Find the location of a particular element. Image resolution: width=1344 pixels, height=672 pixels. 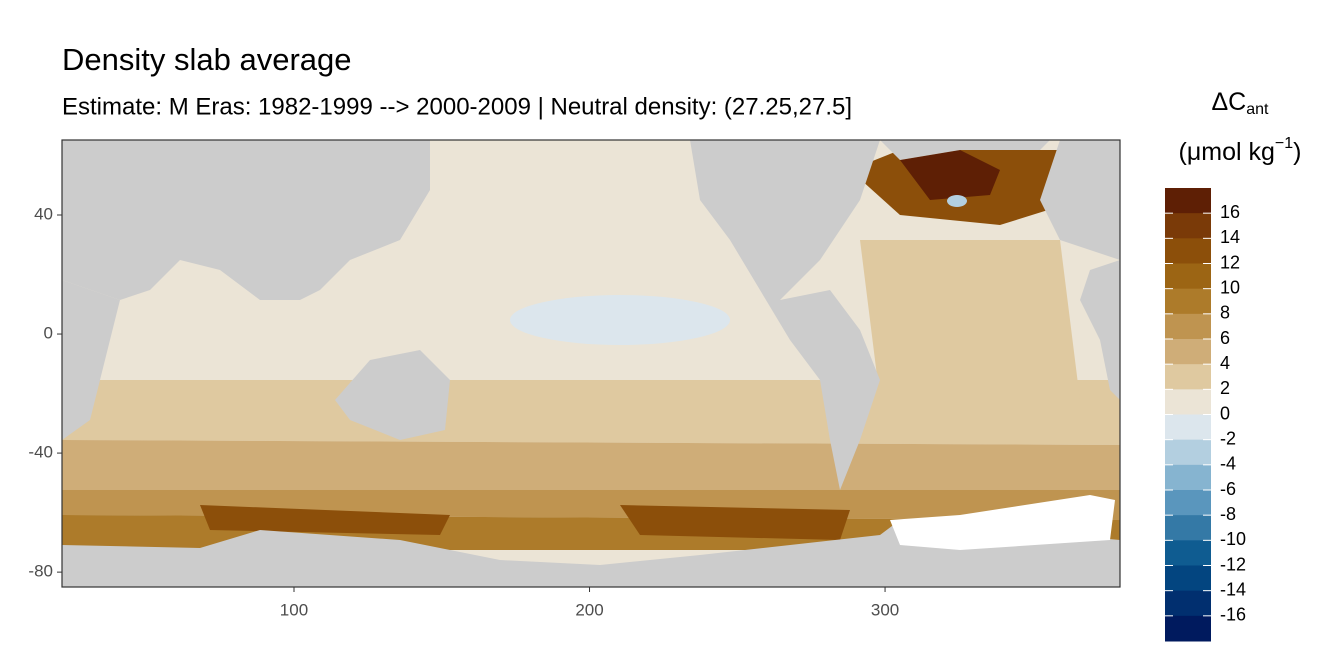

legend-label: -16 is located at coordinates (1233, 615).